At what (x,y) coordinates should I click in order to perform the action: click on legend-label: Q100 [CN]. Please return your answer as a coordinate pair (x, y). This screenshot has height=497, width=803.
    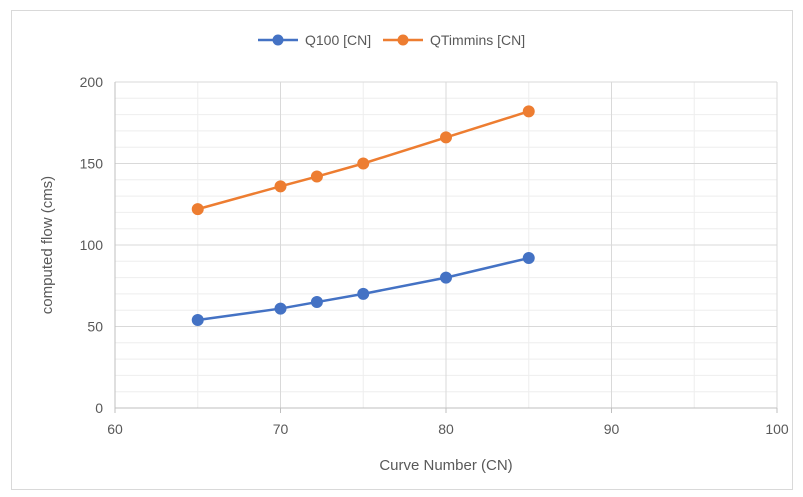
    Looking at the image, I should click on (338, 40).